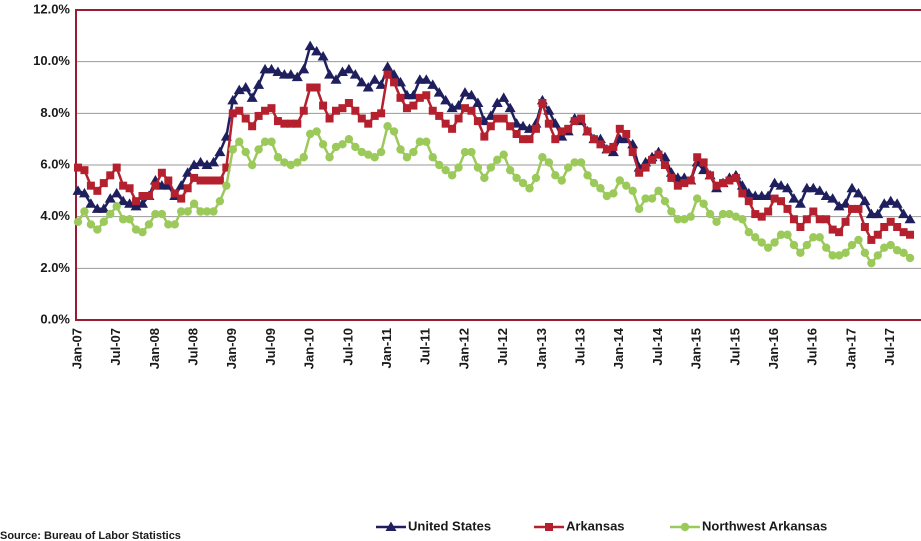 Image resolution: width=921 pixels, height=541 pixels. I want to click on y-tick-label: 2.0%, so click(55, 267).